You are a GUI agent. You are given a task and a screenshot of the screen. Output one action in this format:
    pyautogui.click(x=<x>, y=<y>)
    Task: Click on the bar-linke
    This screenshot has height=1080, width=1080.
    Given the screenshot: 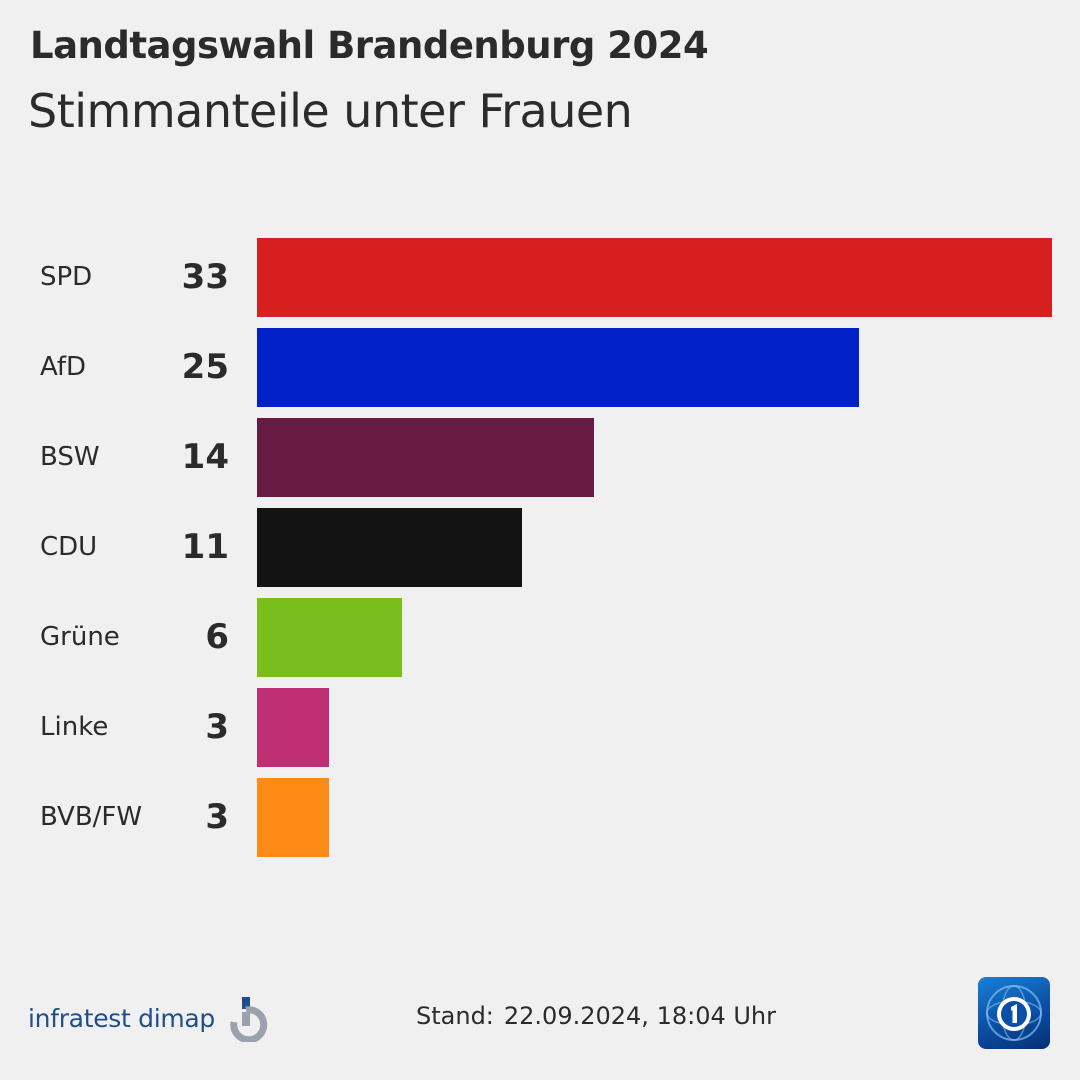 What is the action you would take?
    pyautogui.click(x=293, y=727)
    